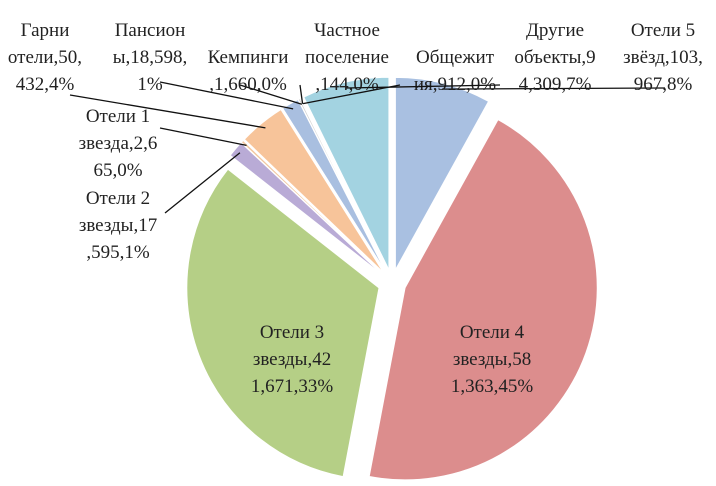 This screenshot has width=716, height=486. I want to click on label-line: Отели 4, so click(492, 332).